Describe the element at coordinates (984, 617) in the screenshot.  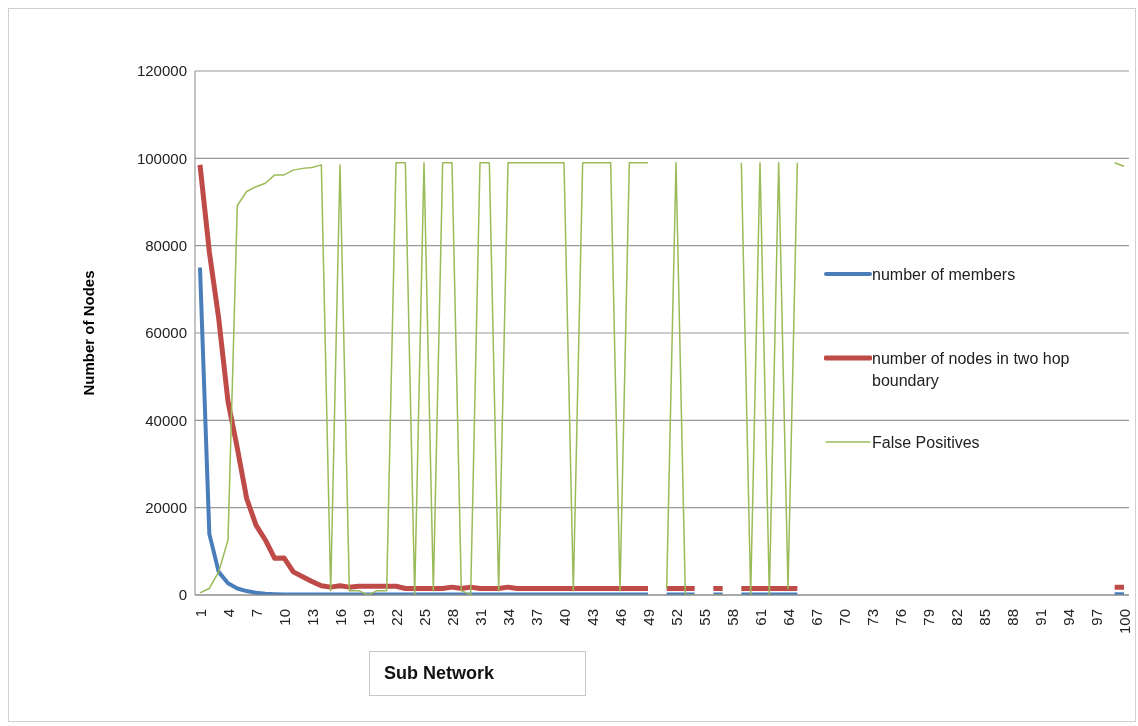
I see `x-tick-label: 85` at that location.